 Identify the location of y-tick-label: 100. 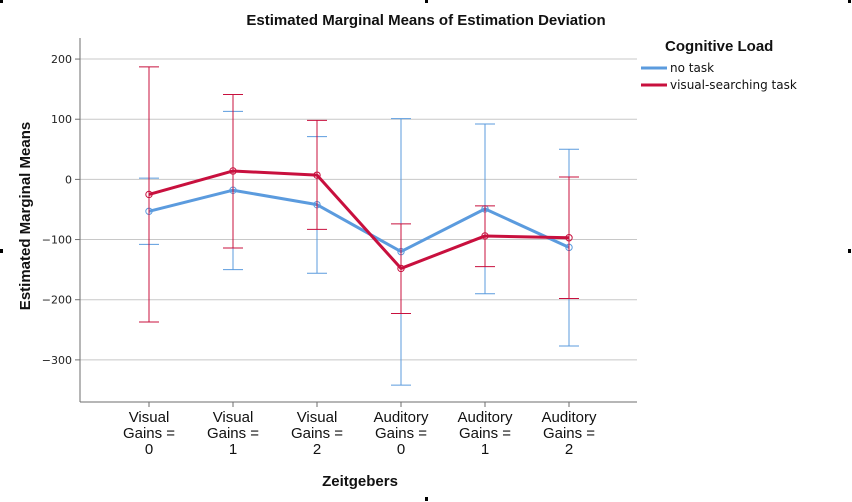
(61, 119).